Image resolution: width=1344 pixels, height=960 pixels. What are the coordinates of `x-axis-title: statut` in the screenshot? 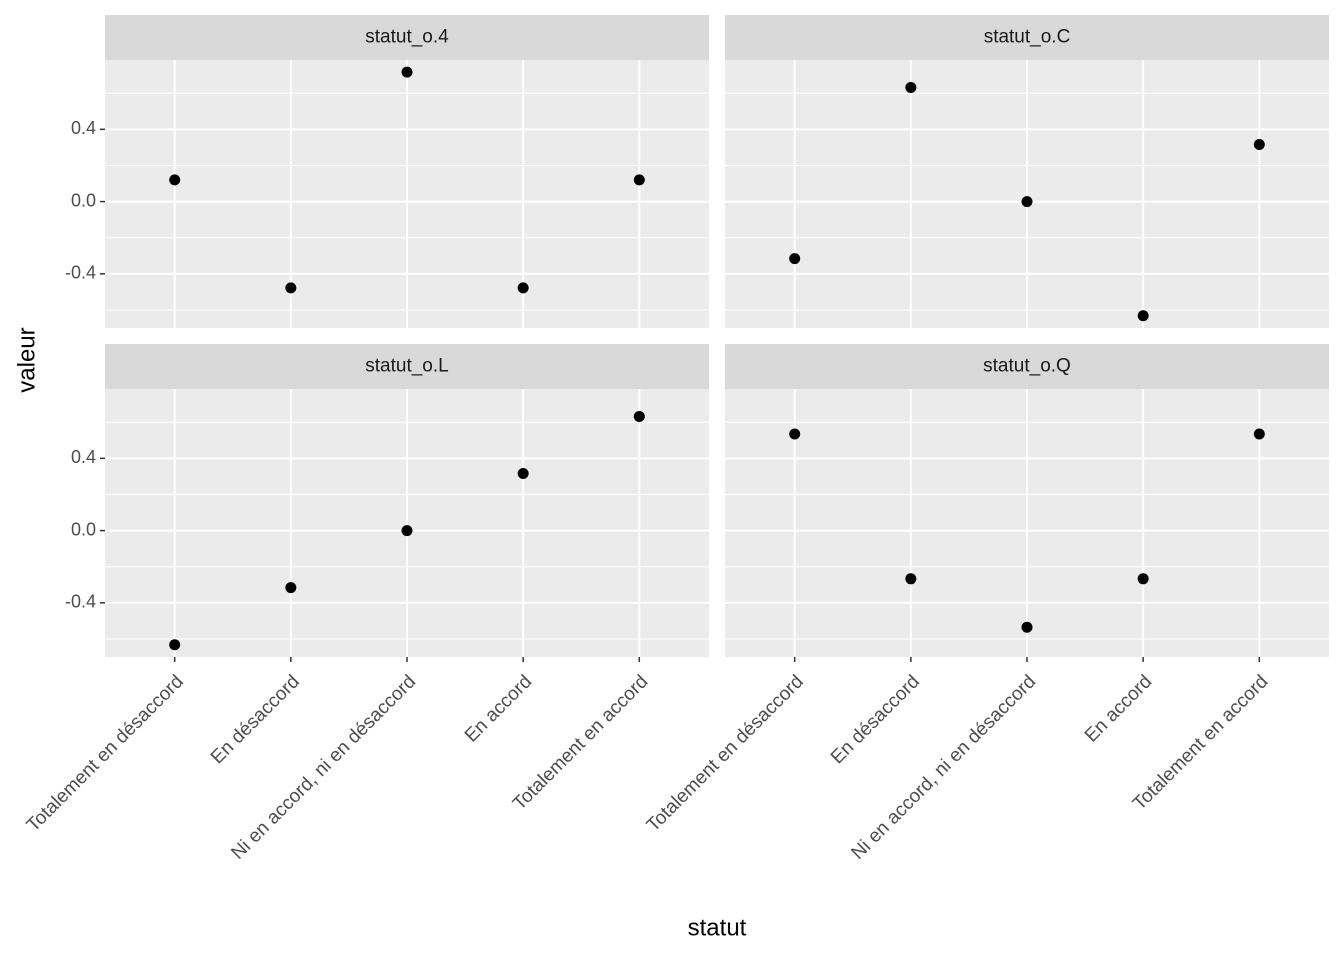 It's located at (717, 927).